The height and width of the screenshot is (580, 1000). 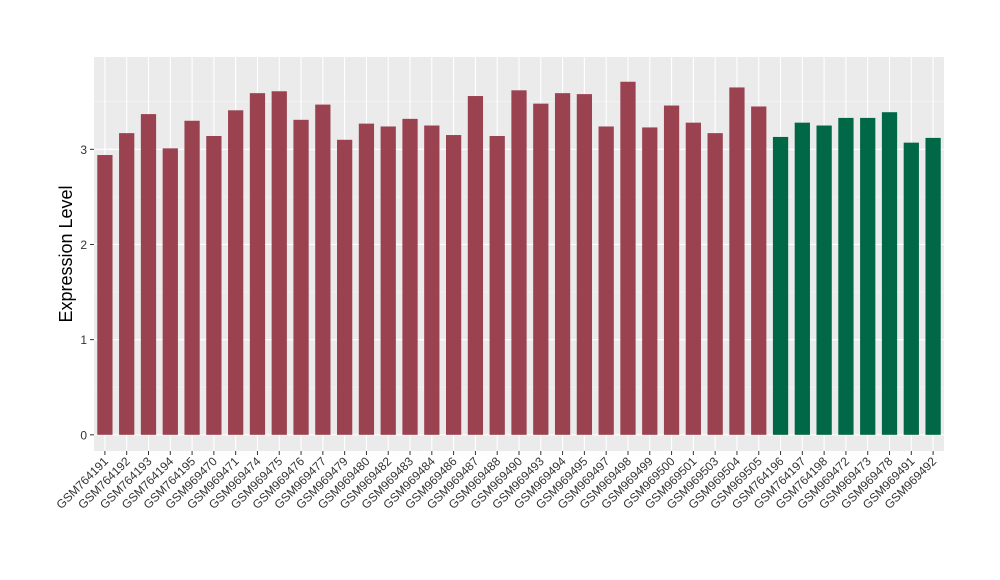 I want to click on y-tick-label: 2, so click(x=83, y=245).